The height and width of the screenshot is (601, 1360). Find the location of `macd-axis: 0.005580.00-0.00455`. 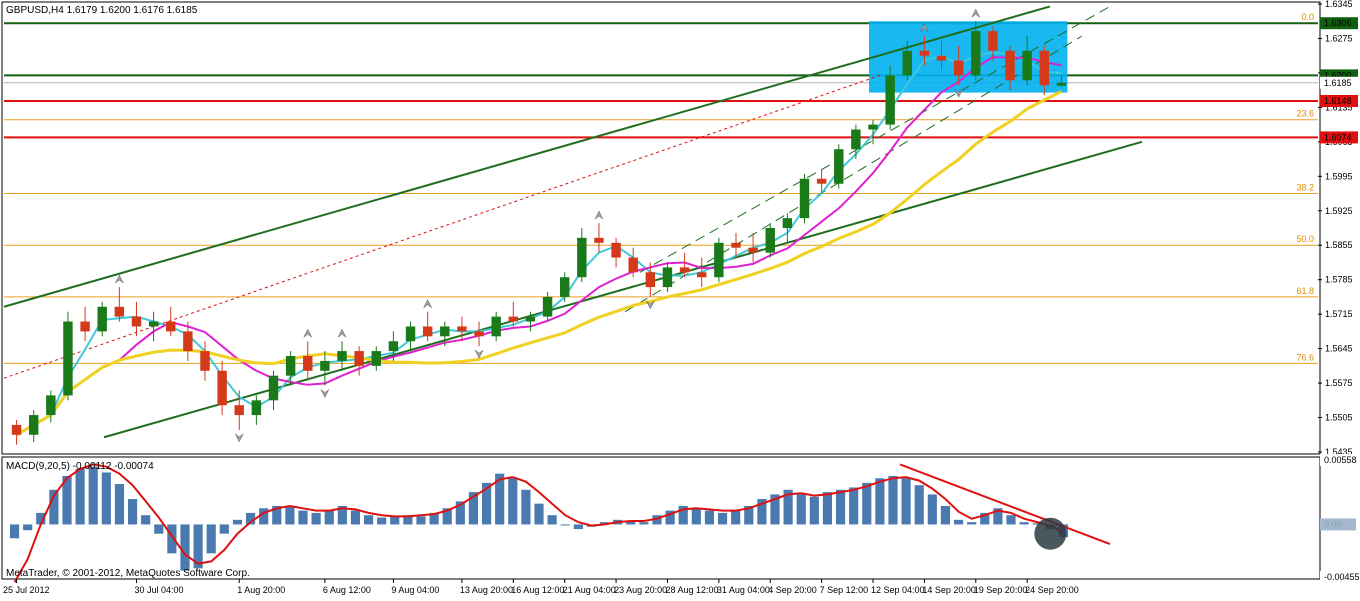

macd-axis: 0.005580.00-0.00455 is located at coordinates (1340, 518).